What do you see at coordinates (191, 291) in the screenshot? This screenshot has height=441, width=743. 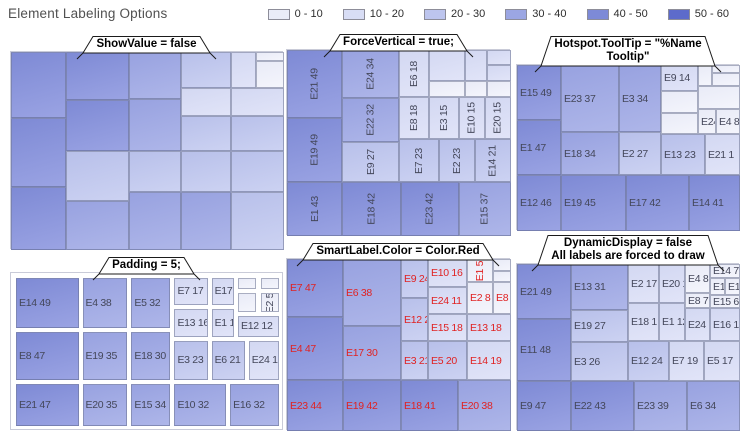 I see `treemap-cell: E7 17` at bounding box center [191, 291].